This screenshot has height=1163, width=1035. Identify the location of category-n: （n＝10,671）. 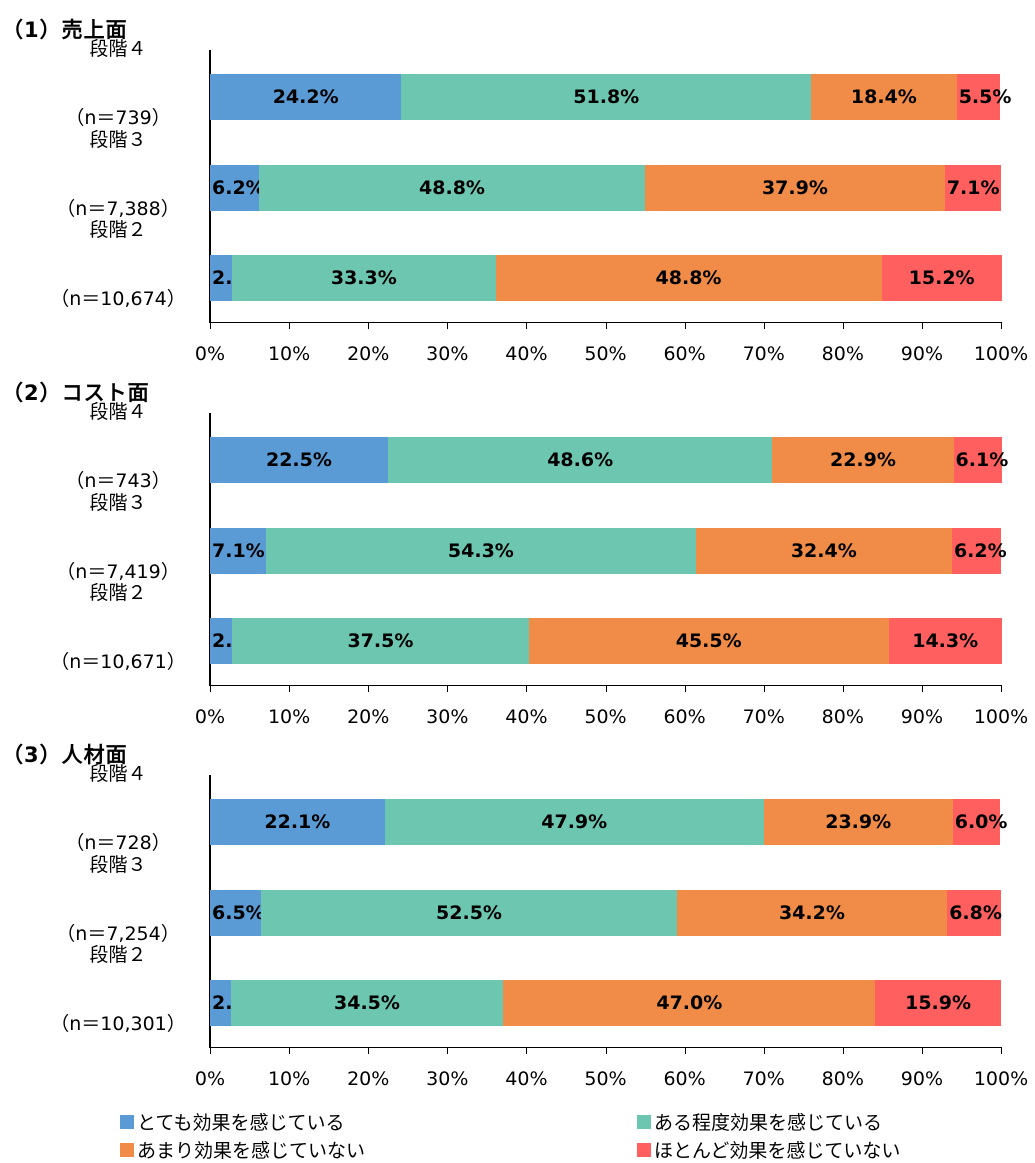
(118, 662).